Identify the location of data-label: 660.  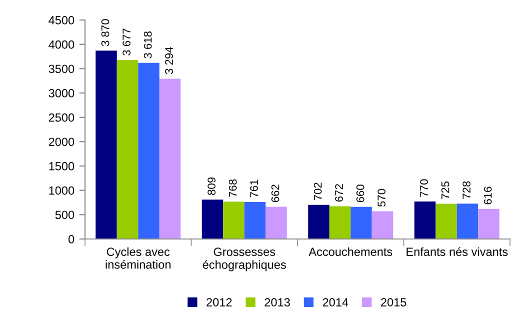
(360, 193).